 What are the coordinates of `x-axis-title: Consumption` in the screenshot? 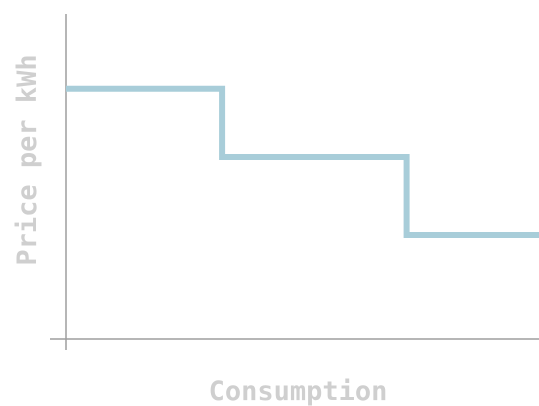 It's located at (298, 391).